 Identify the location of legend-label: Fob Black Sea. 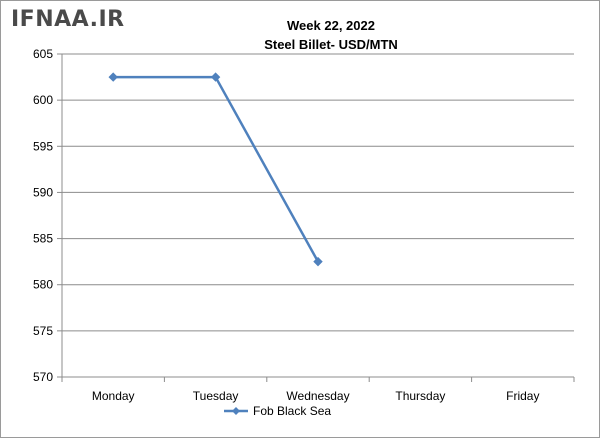
(292, 411).